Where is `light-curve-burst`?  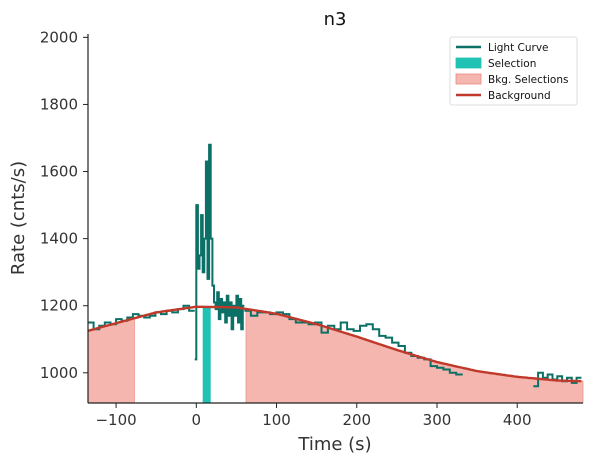
light-curve-burst is located at coordinates (219, 252).